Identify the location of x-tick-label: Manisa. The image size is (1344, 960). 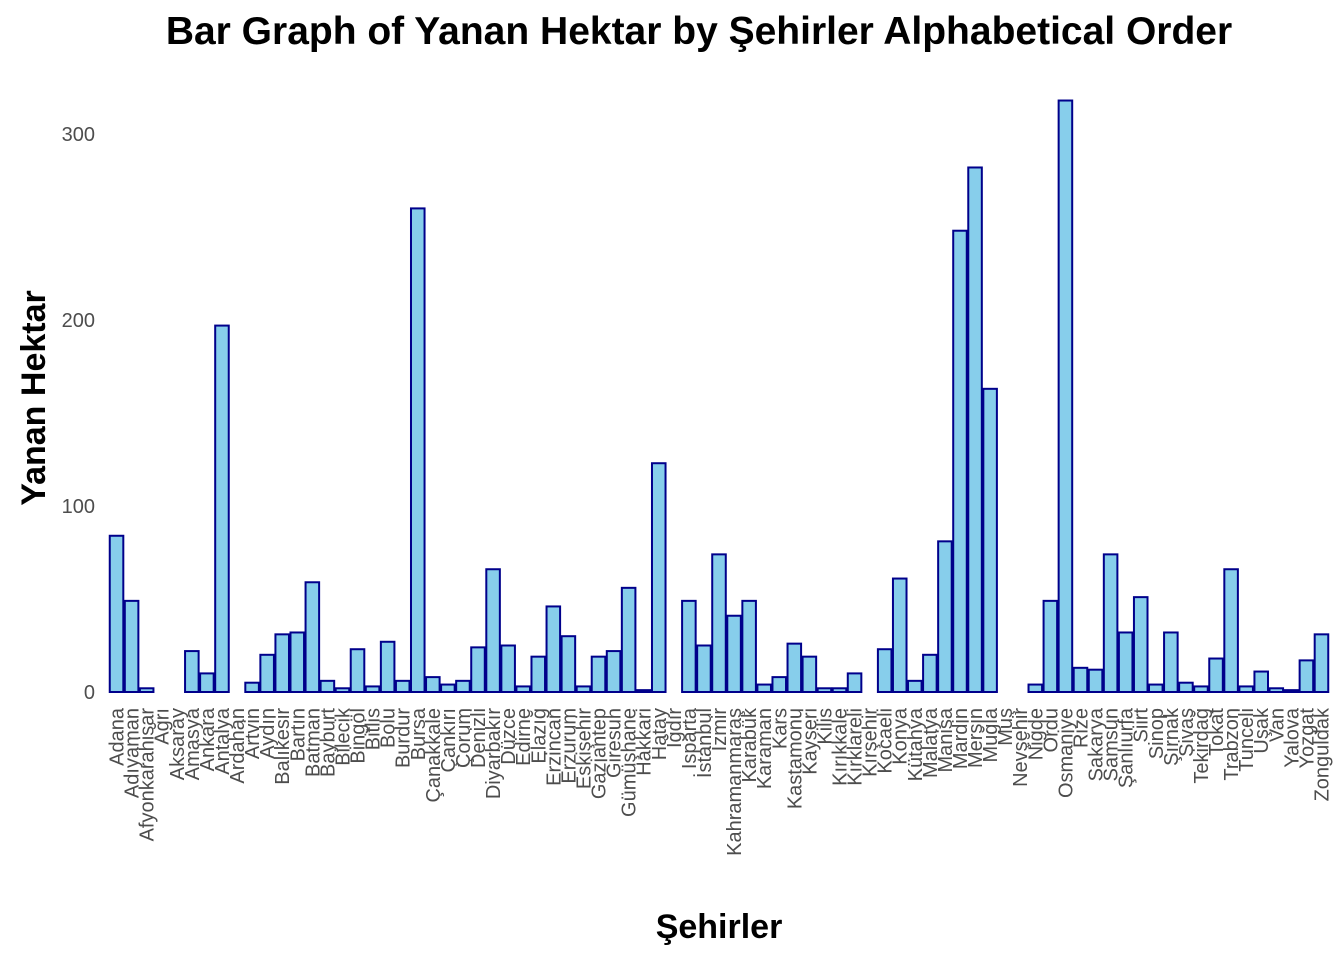
(946, 739).